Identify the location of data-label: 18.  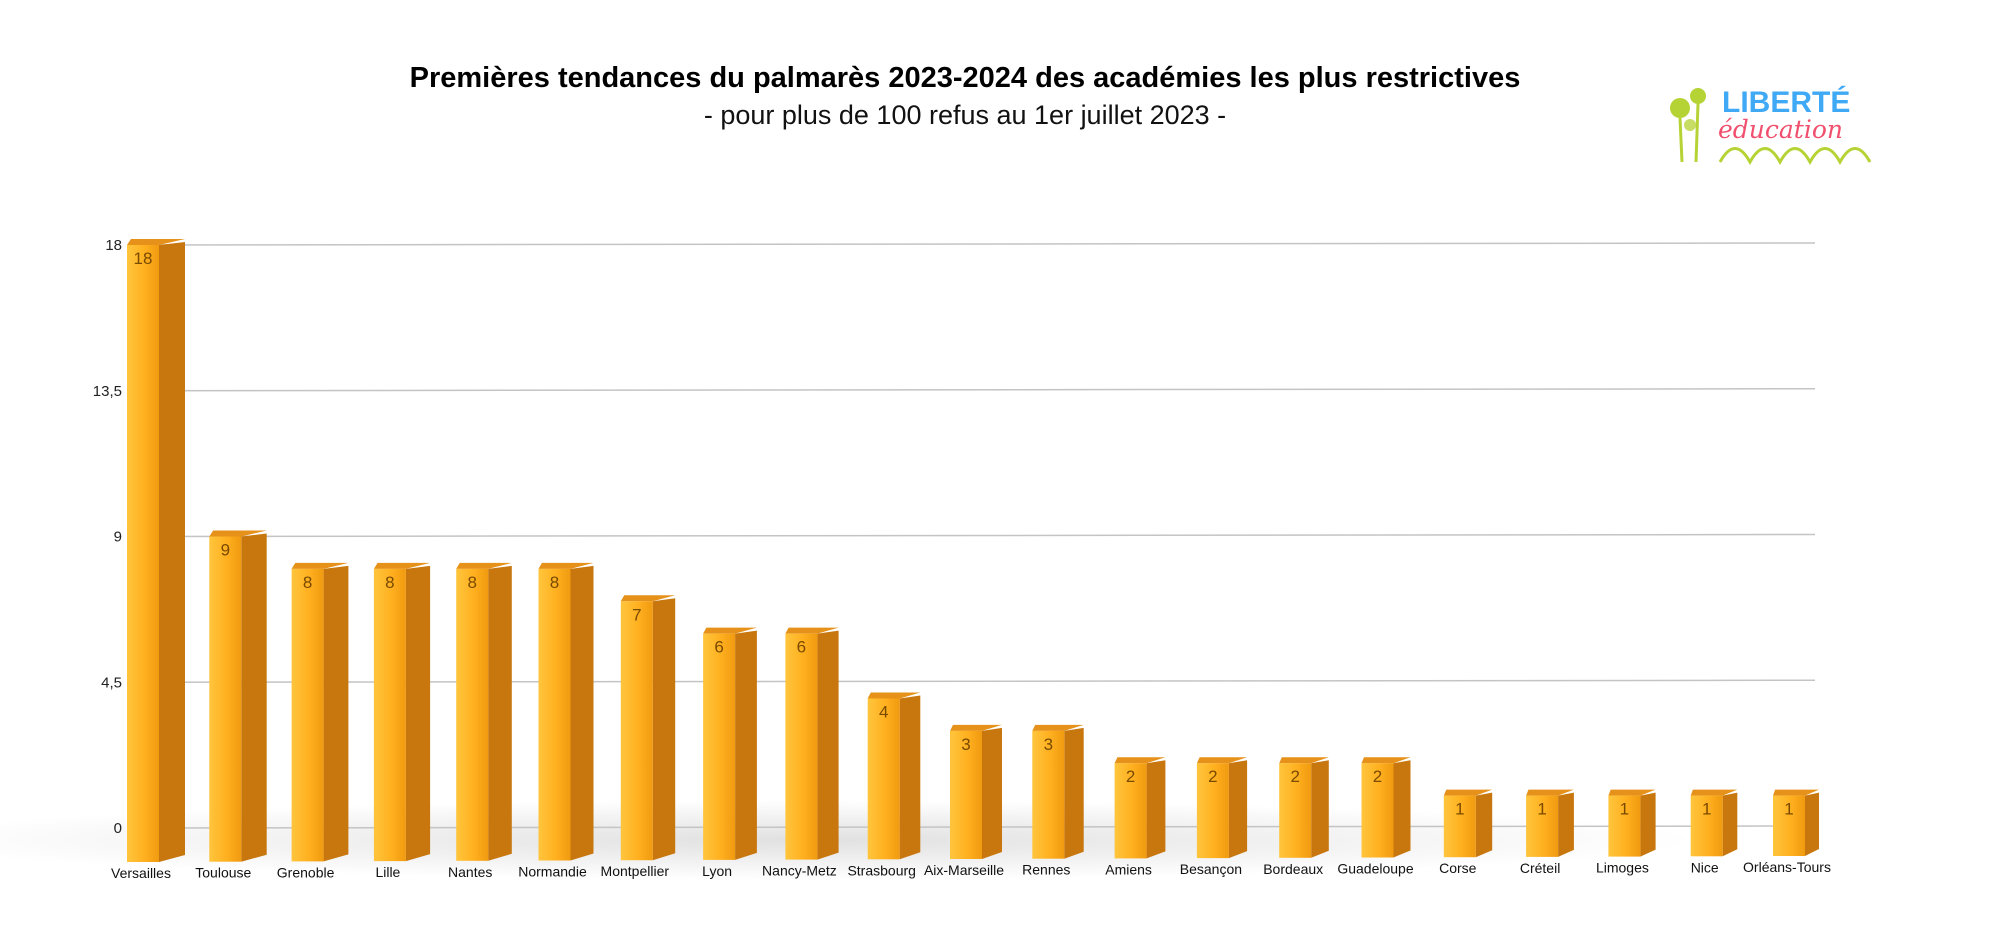
(143, 258).